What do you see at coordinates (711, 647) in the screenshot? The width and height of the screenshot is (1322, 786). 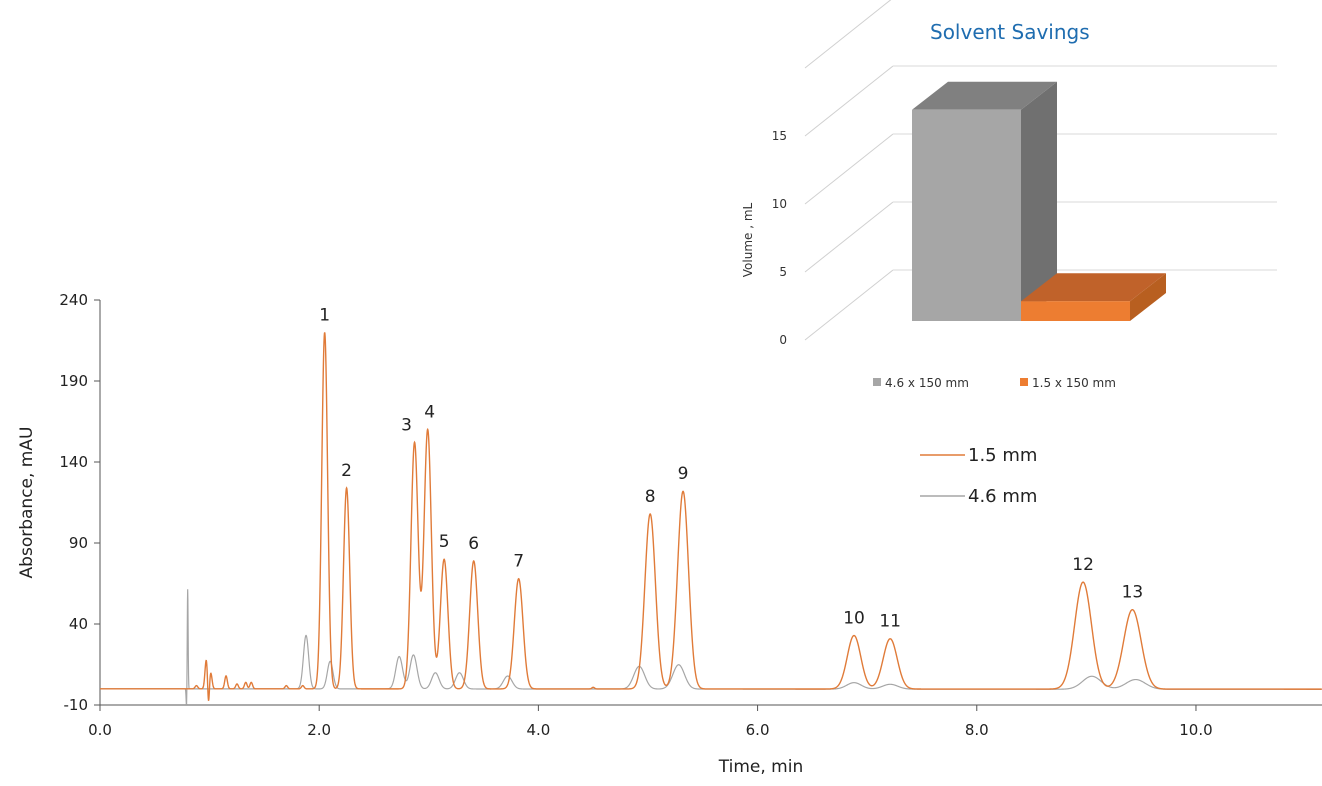 I see `series-4-6mm-line` at bounding box center [711, 647].